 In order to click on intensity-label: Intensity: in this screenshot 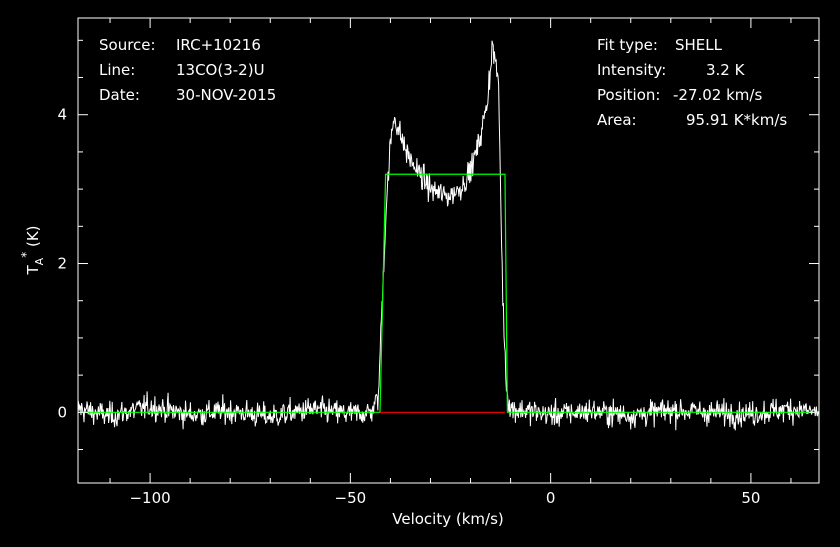, I will do `click(631, 70)`.